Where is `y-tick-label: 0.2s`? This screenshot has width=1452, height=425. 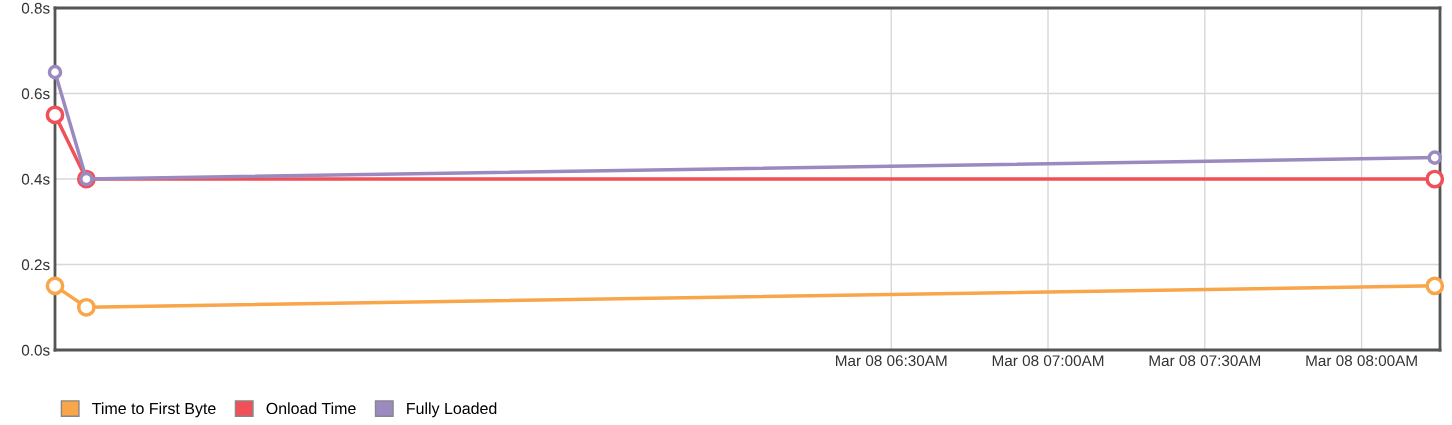
y-tick-label: 0.2s is located at coordinates (35, 265).